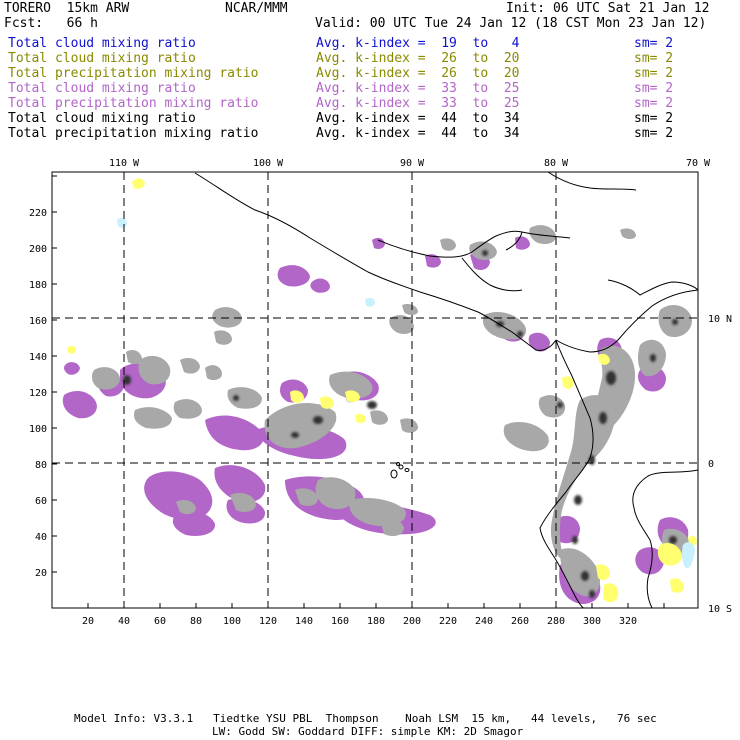 This screenshot has width=740, height=740. What do you see at coordinates (520, 621) in the screenshot?
I see `x-tick-label: 260` at bounding box center [520, 621].